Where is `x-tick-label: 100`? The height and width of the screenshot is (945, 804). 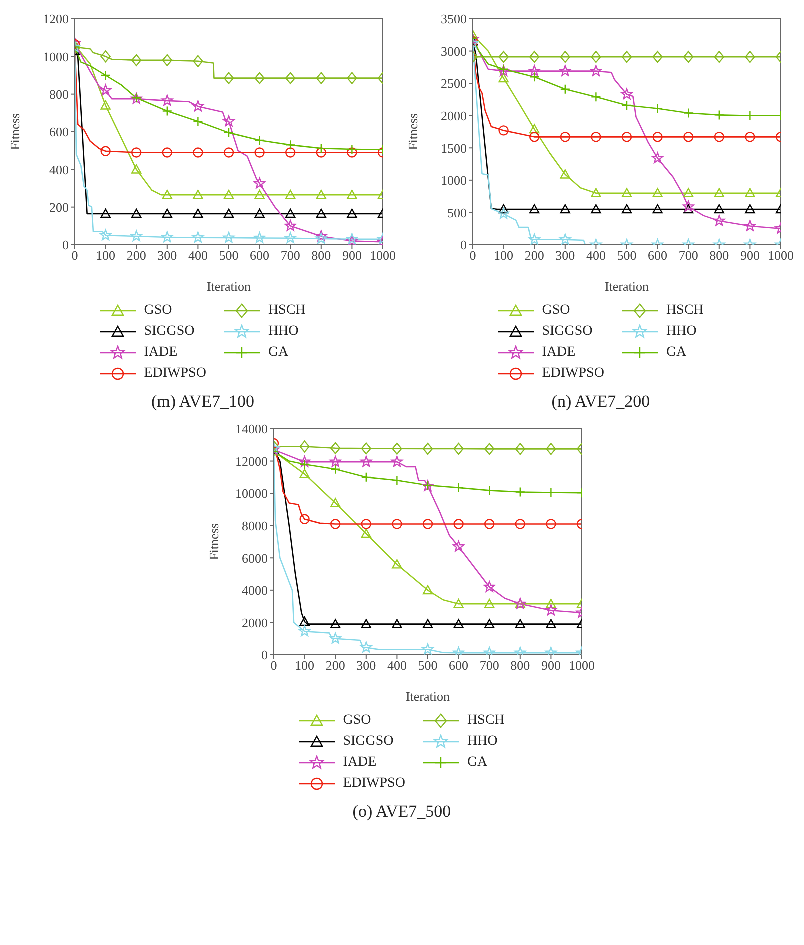 x-tick-label: 100 is located at coordinates (504, 256).